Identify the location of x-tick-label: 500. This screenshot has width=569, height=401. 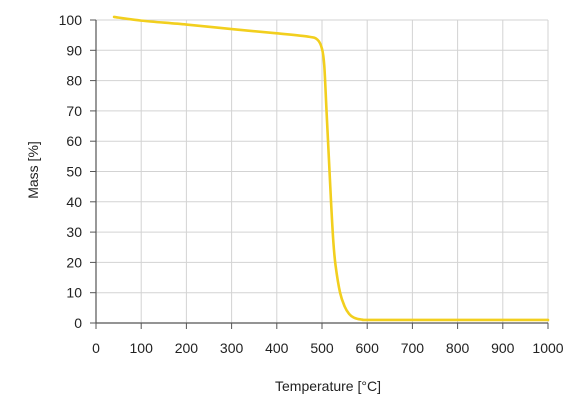
(322, 348).